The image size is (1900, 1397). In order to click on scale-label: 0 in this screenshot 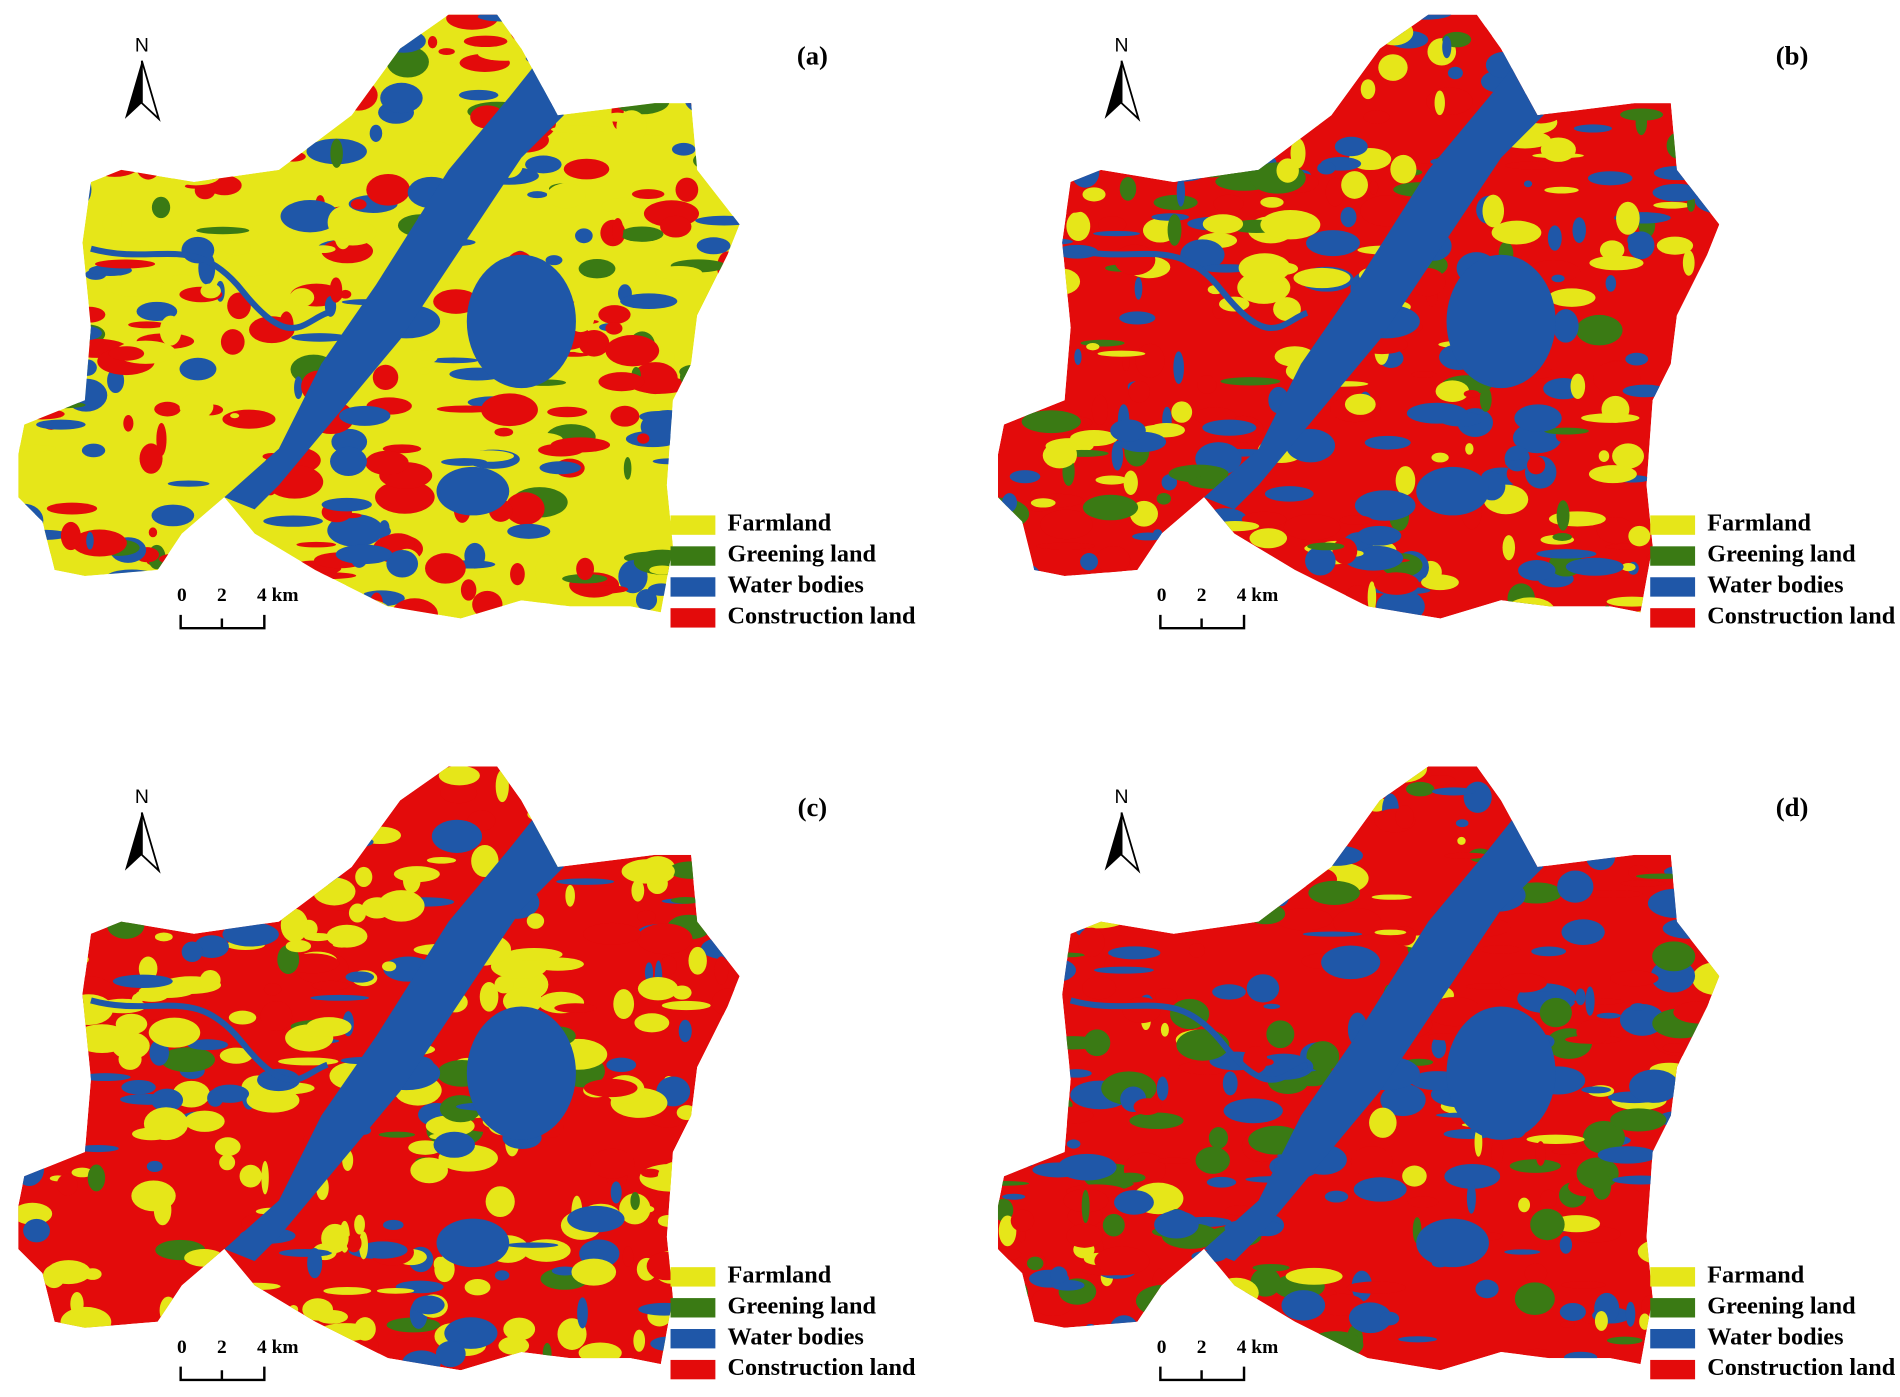, I will do `click(1162, 595)`.